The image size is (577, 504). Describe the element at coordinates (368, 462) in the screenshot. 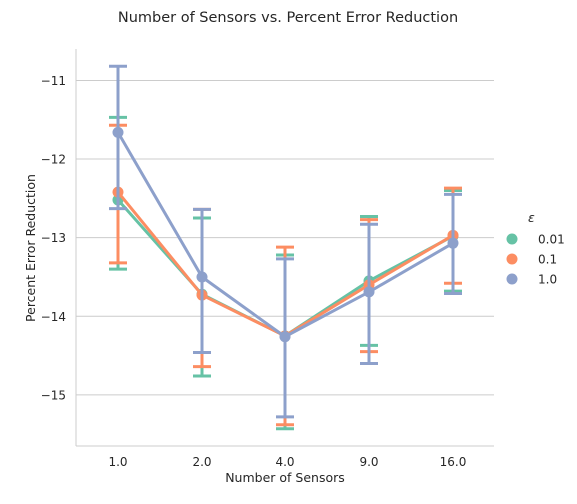

I see `x-tick-label: 9.0` at that location.